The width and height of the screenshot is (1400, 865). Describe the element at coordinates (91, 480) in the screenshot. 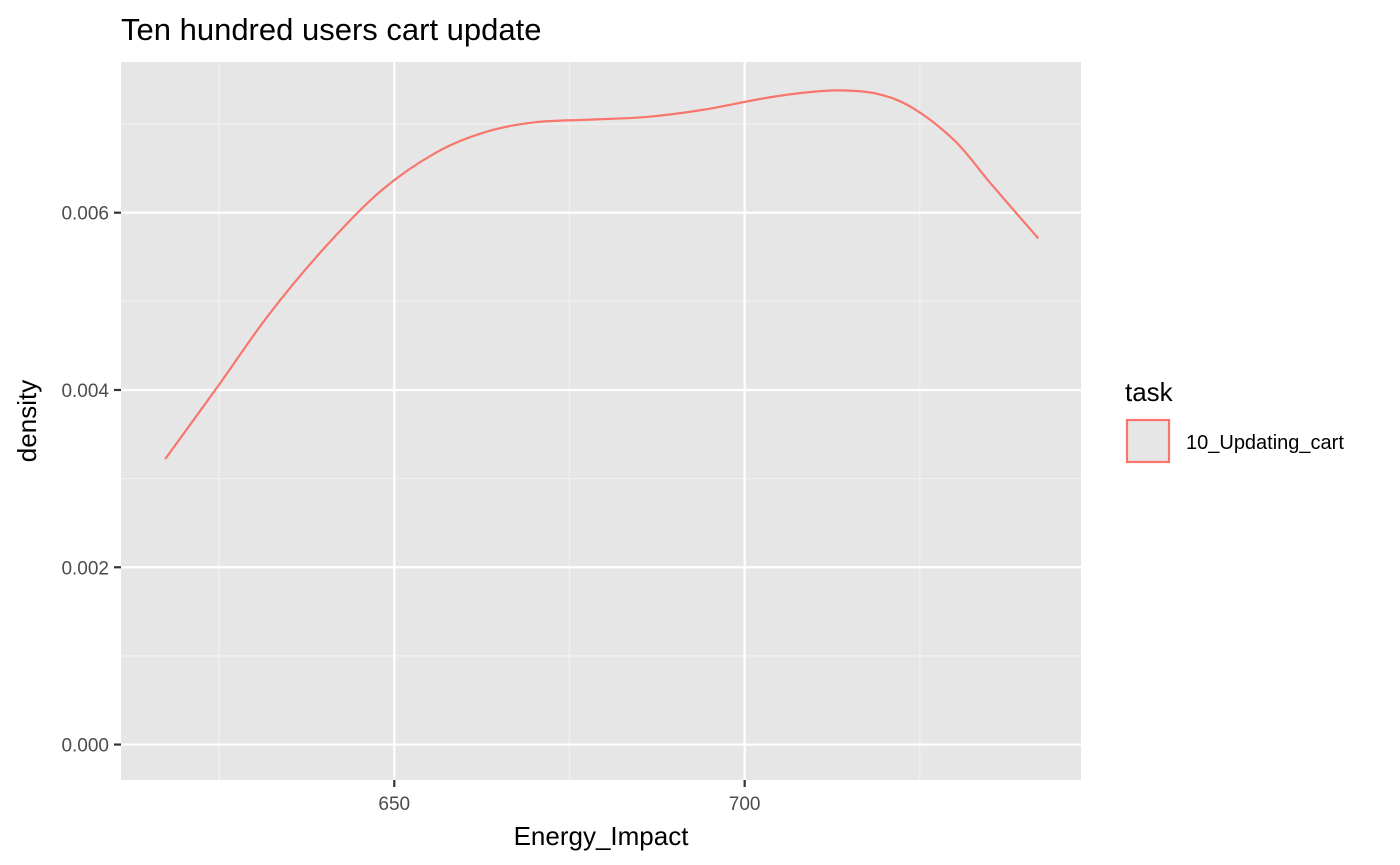

I see `y-axis: 0.000 0.002 0.004 0.006` at that location.